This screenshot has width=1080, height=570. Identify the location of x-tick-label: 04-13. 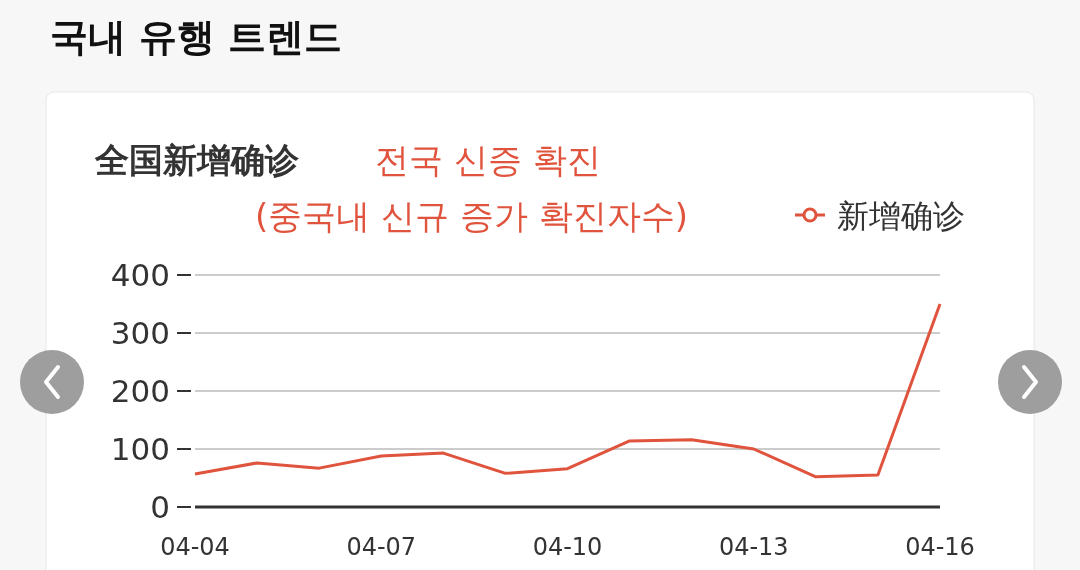
(753, 547).